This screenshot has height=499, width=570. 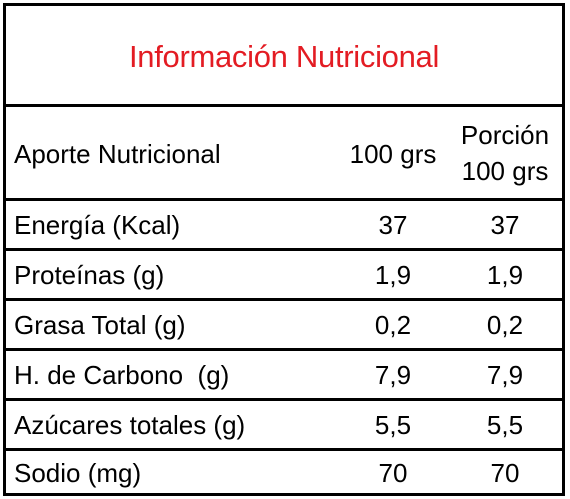 I want to click on row-label: Proteínas (g), so click(x=89, y=275).